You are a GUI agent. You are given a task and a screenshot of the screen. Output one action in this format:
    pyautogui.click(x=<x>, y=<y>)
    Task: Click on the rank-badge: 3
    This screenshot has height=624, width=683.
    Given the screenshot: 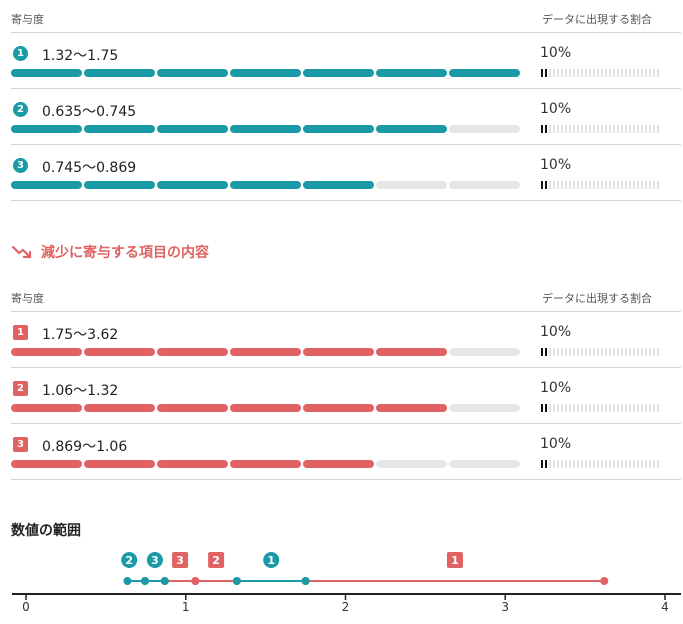 What is the action you would take?
    pyautogui.click(x=20, y=444)
    